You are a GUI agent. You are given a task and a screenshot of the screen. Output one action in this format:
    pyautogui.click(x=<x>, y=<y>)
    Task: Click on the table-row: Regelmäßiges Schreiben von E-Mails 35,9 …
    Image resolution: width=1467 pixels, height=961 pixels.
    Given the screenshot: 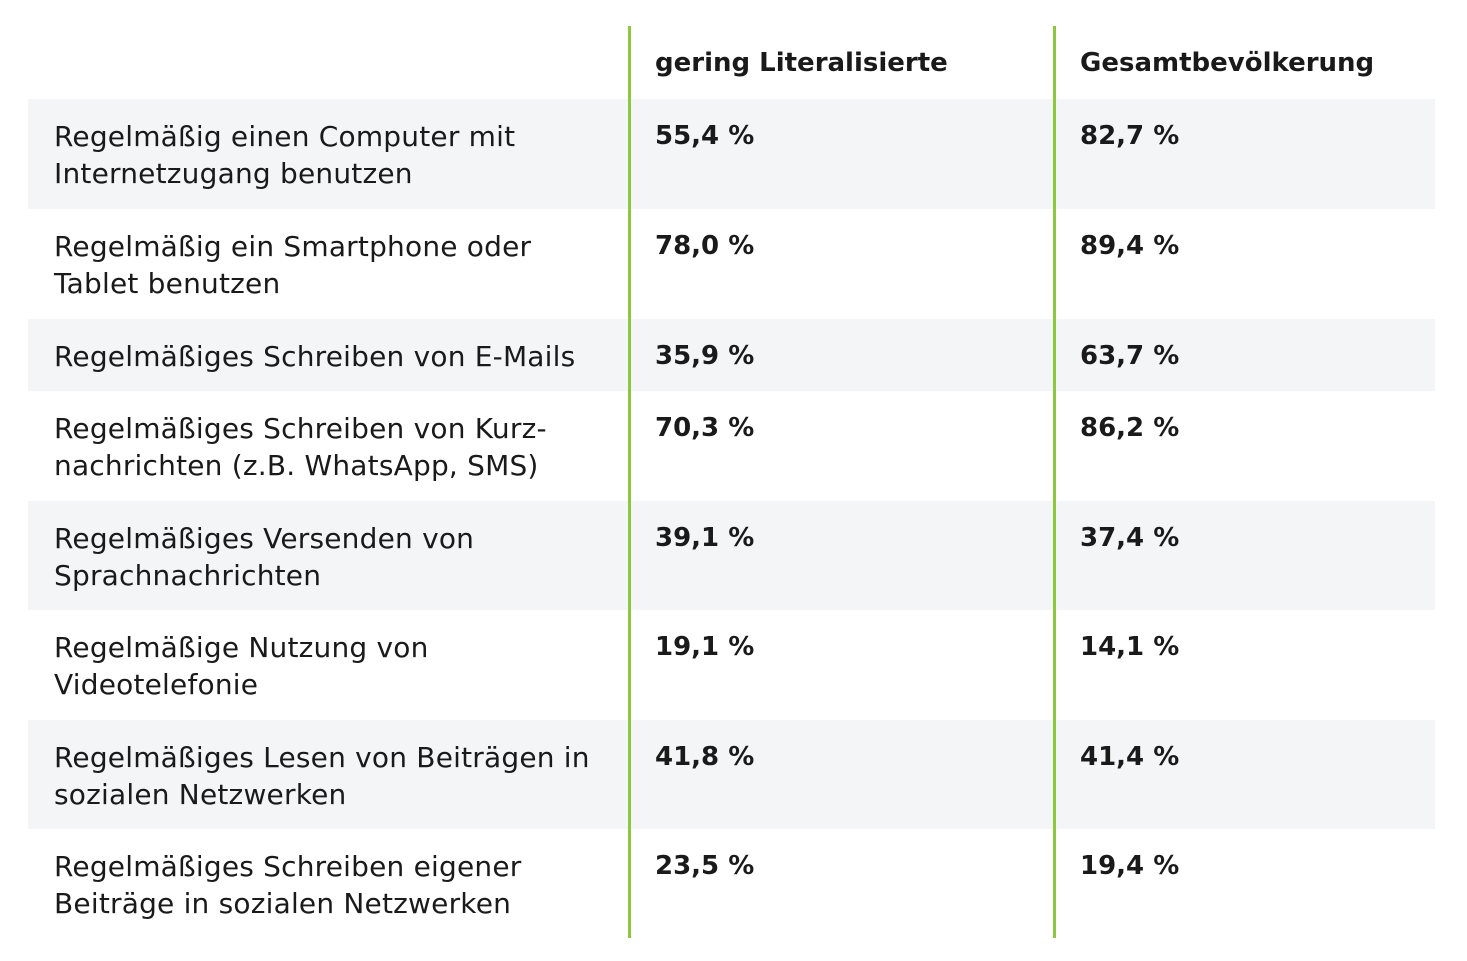 What is the action you would take?
    pyautogui.click(x=731, y=355)
    